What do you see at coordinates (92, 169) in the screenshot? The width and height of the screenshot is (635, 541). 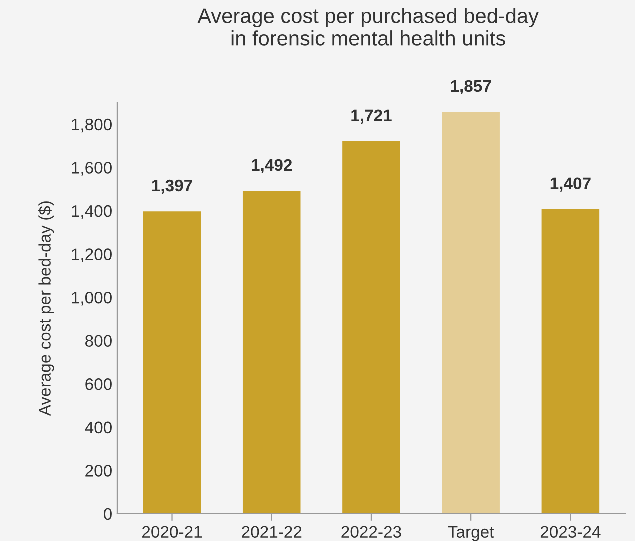 I see `y-tick-label: 1,600` at bounding box center [92, 169].